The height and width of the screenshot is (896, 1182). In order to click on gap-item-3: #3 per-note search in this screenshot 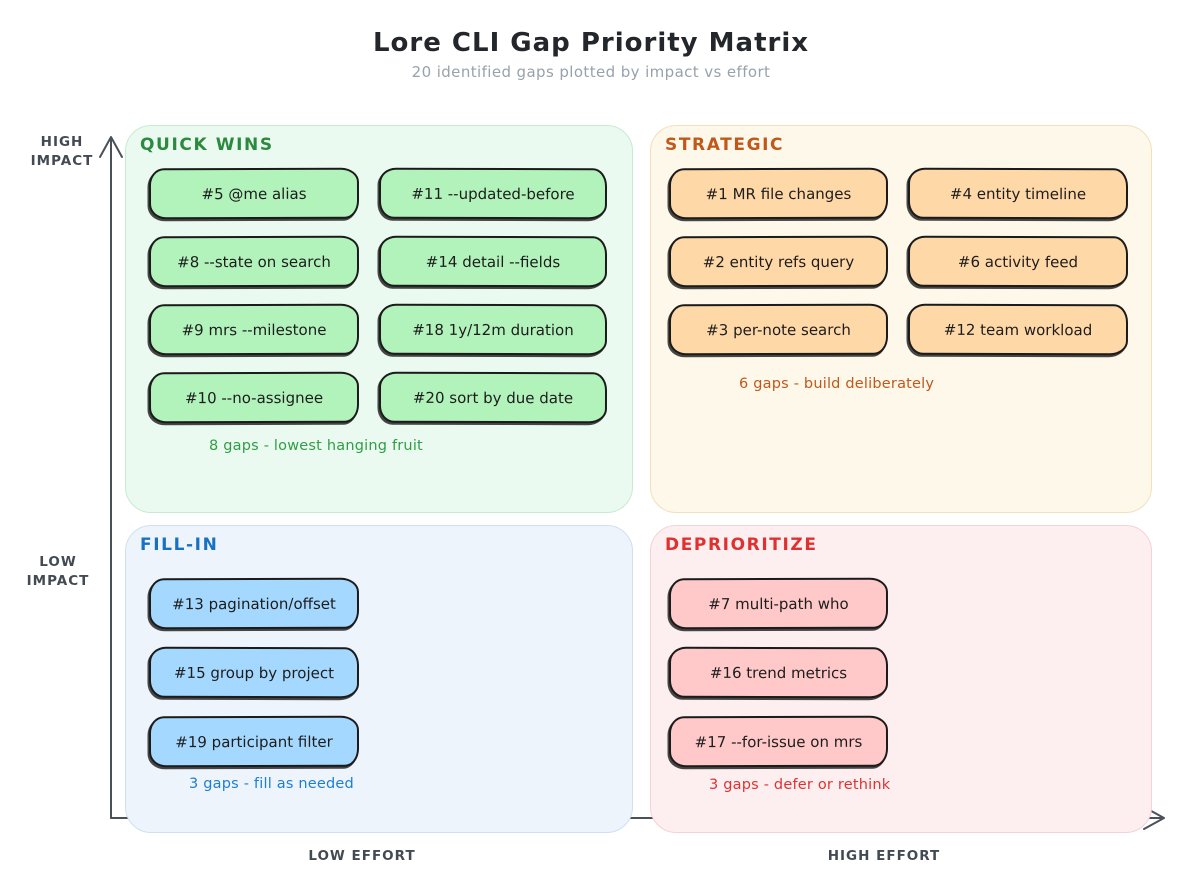, I will do `click(778, 329)`.